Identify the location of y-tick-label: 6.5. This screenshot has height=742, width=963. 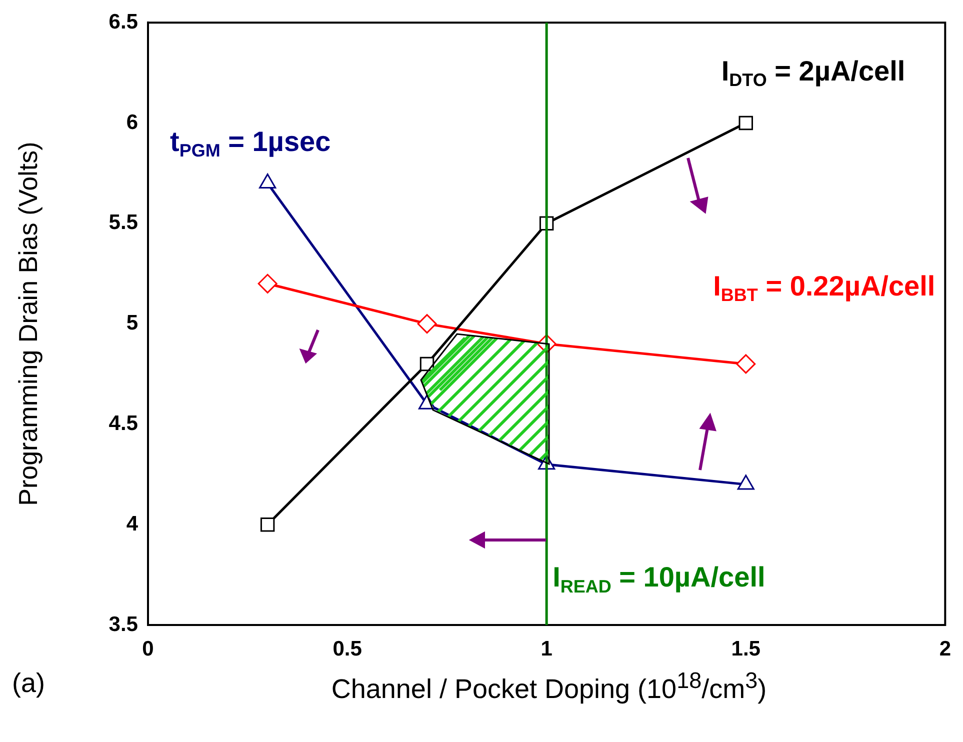
(123, 22).